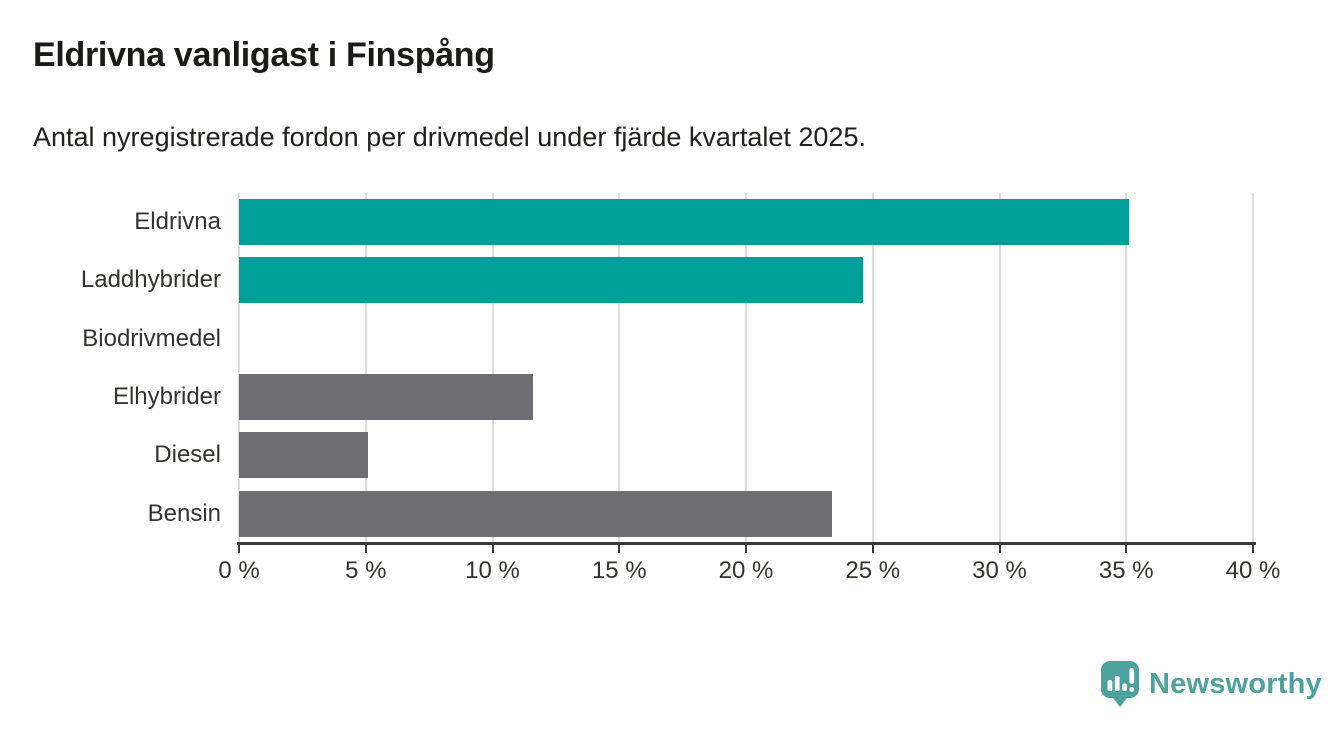  Describe the element at coordinates (177, 222) in the screenshot. I see `category-label: Eldrivna` at that location.